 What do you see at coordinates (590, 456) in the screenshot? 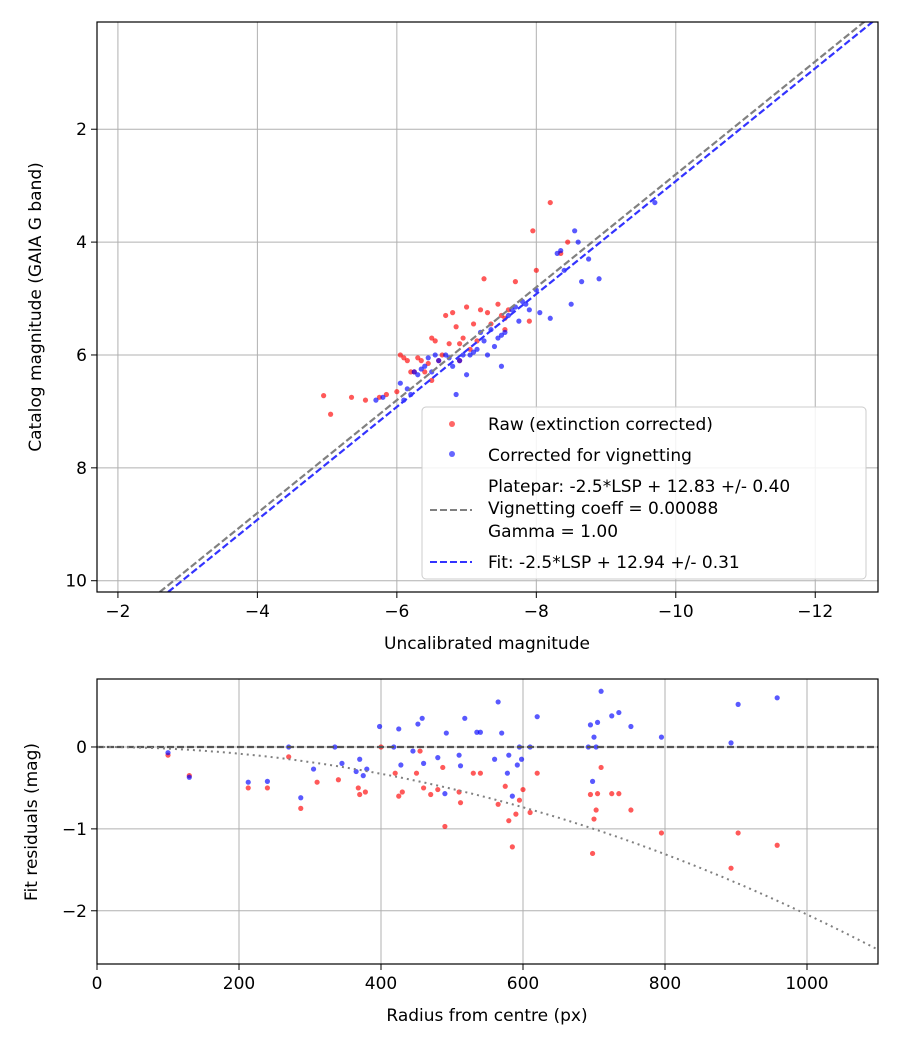
I see `legend-label-corrected: Corrected for vignetting` at bounding box center [590, 456].